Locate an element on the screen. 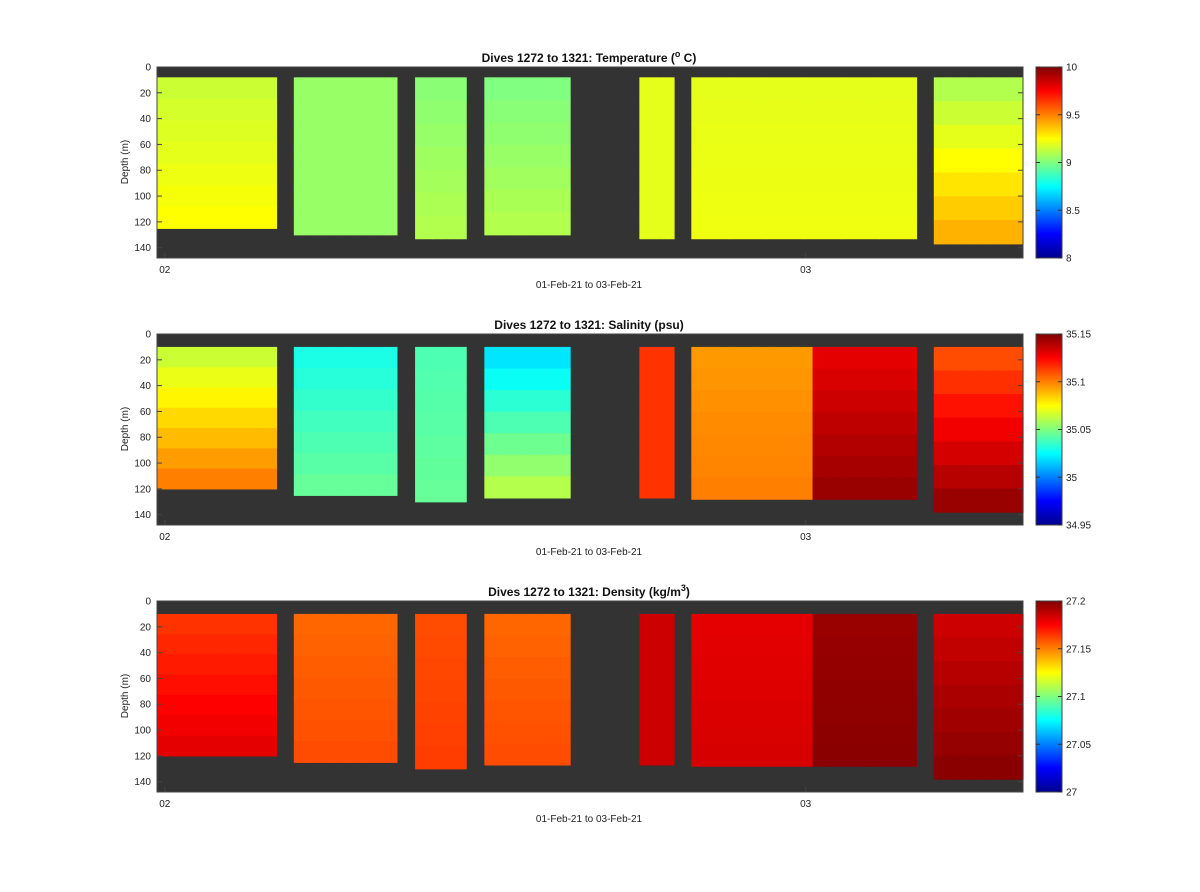 This screenshot has height=892, width=1200. density-depth-tick-label: 60 is located at coordinates (146, 679).